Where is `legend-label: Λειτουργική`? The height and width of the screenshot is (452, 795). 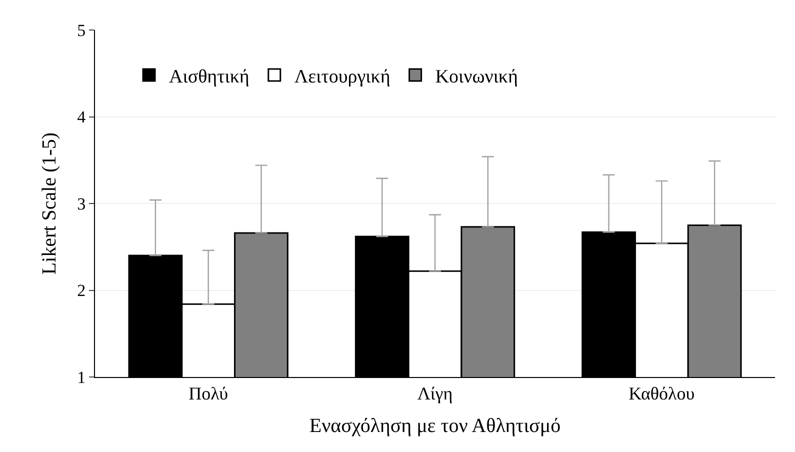
legend-label: Λειτουργική is located at coordinates (342, 77).